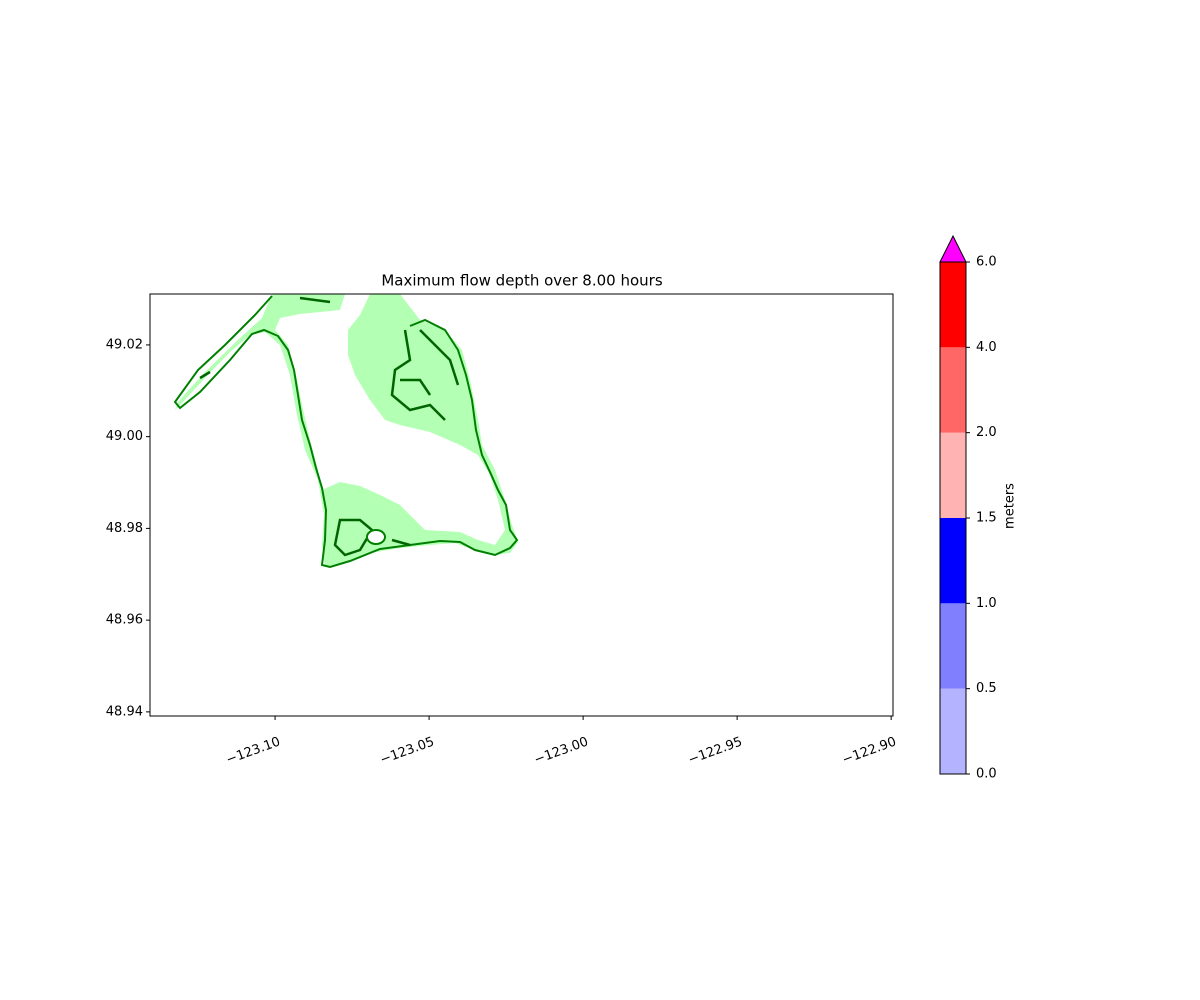 The width and height of the screenshot is (1200, 1000). What do you see at coordinates (407, 750) in the screenshot?
I see `x-tick-label: −123.05` at bounding box center [407, 750].